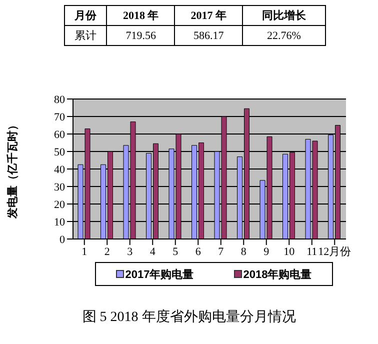 The width and height of the screenshot is (378, 344). I want to click on text: 月份, so click(85, 16).